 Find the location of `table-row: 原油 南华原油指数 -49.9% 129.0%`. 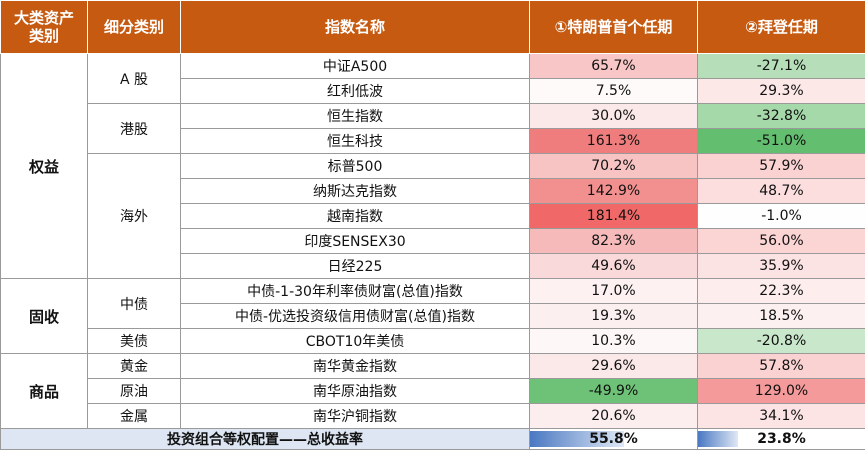

table-row: 原油 南华原油指数 -49.9% 129.0% is located at coordinates (433, 391).